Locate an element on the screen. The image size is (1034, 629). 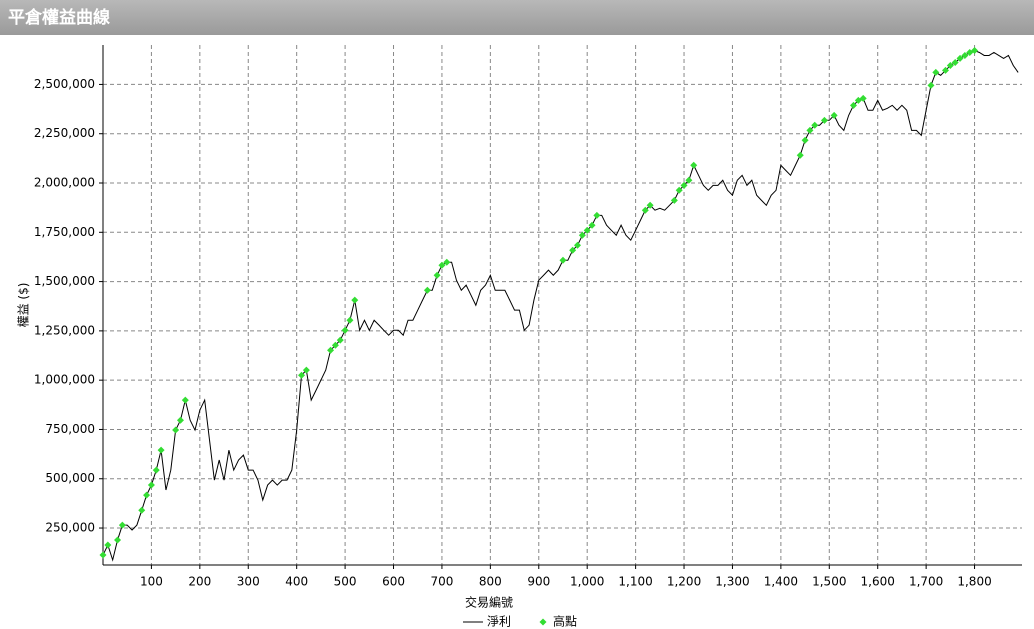
x-tick-label: 500 is located at coordinates (345, 582).